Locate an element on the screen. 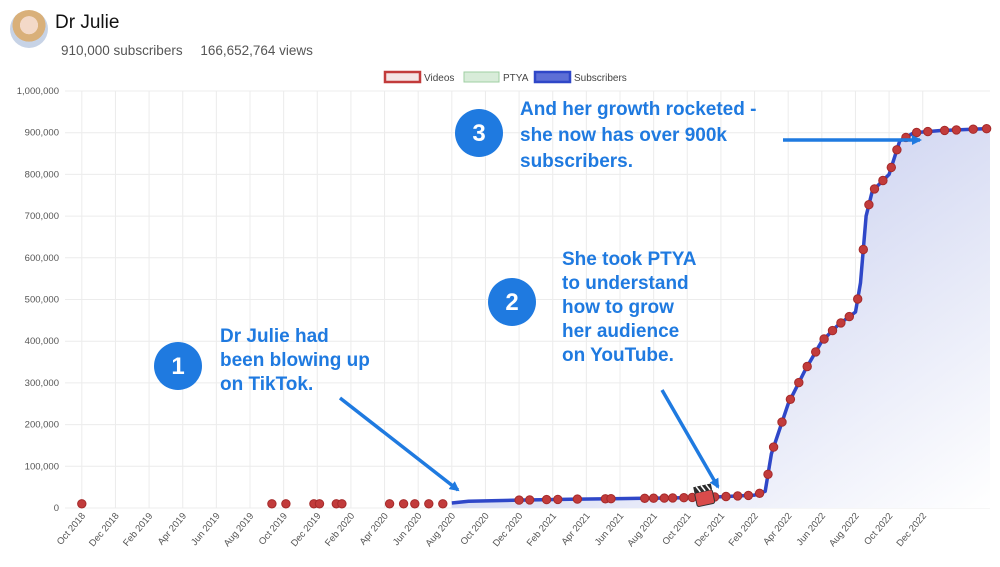 The width and height of the screenshot is (1000, 567). annotation-text: how to grow is located at coordinates (618, 307).